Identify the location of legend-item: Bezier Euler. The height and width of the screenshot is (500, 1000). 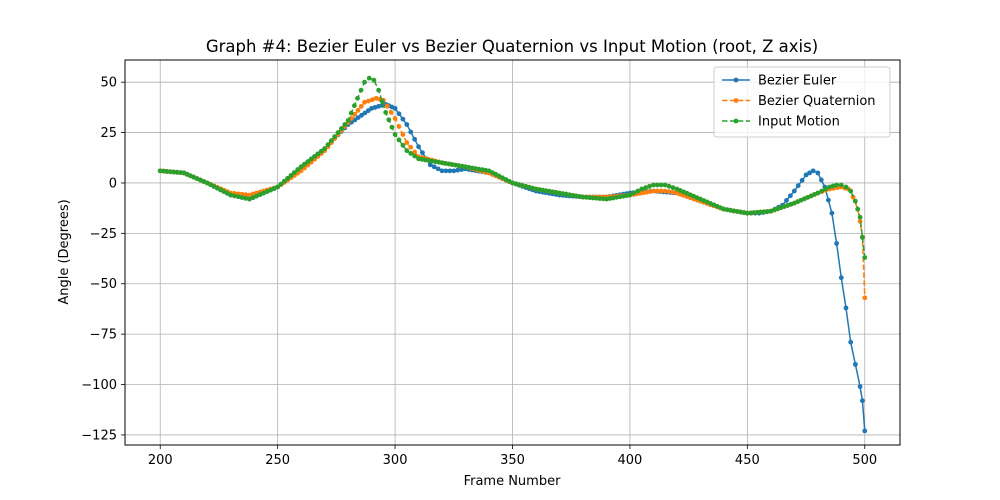
(779, 81).